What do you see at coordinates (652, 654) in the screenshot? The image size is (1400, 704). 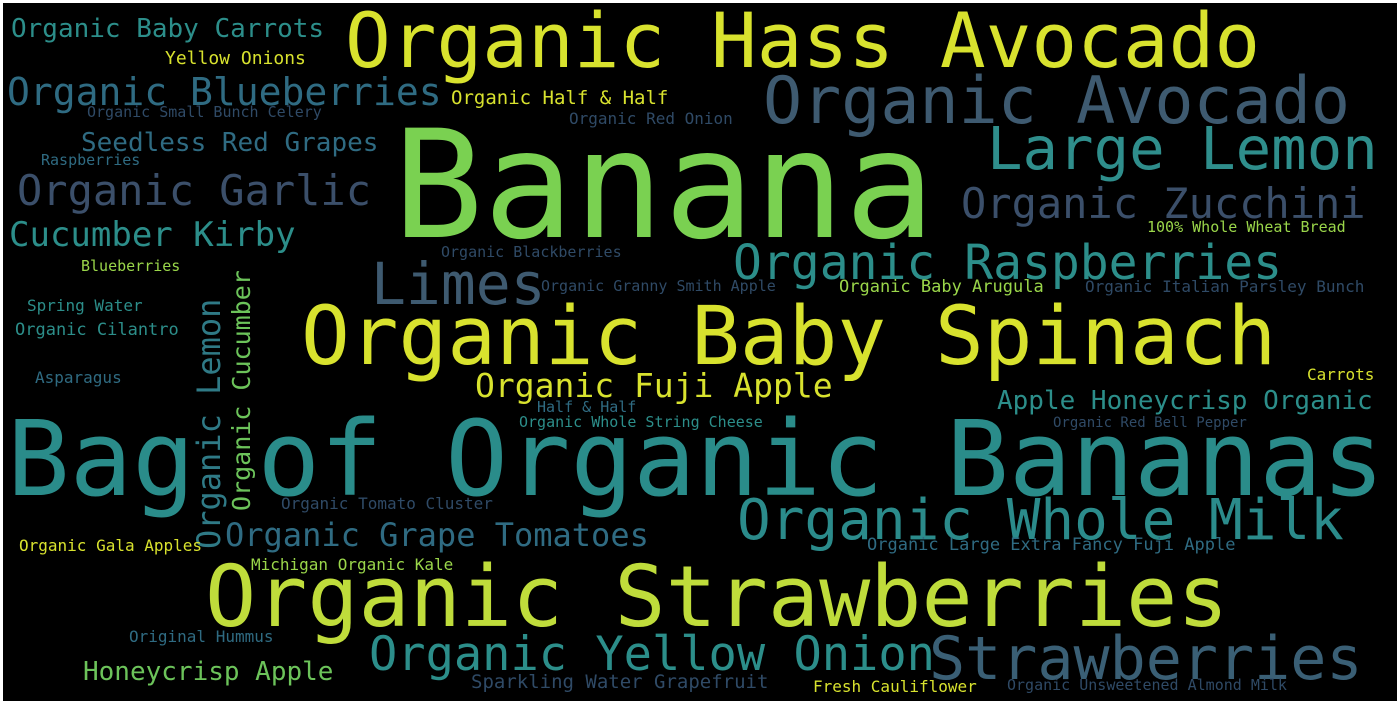 I see `word: Organic Yellow Onion` at bounding box center [652, 654].